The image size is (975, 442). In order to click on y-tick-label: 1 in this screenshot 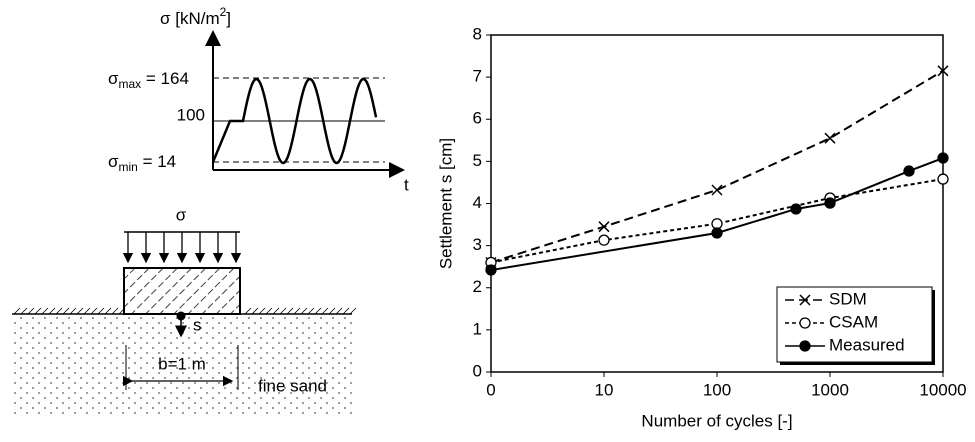, I will do `click(477, 328)`.